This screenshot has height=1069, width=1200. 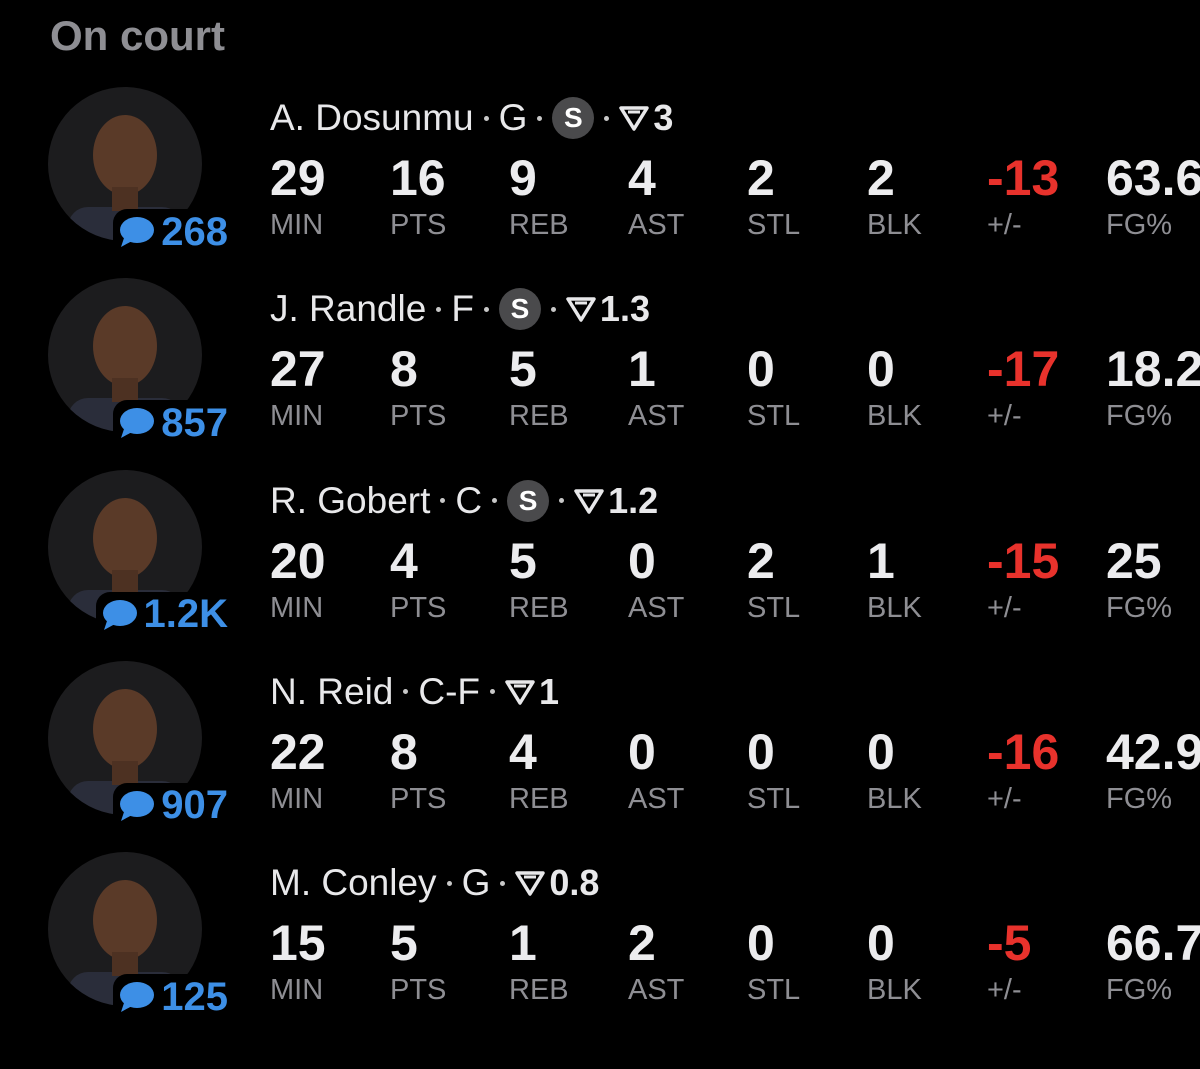 What do you see at coordinates (418, 178) in the screenshot?
I see `stat-value: 16` at bounding box center [418, 178].